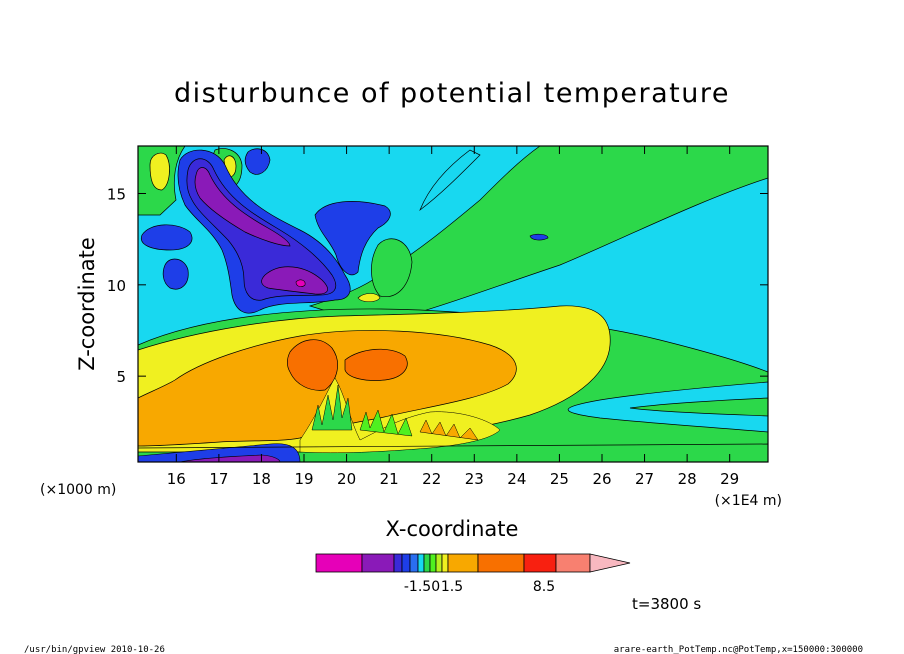 The image size is (904, 654). Describe the element at coordinates (431, 479) in the screenshot. I see `x-tick-label: 22` at that location.